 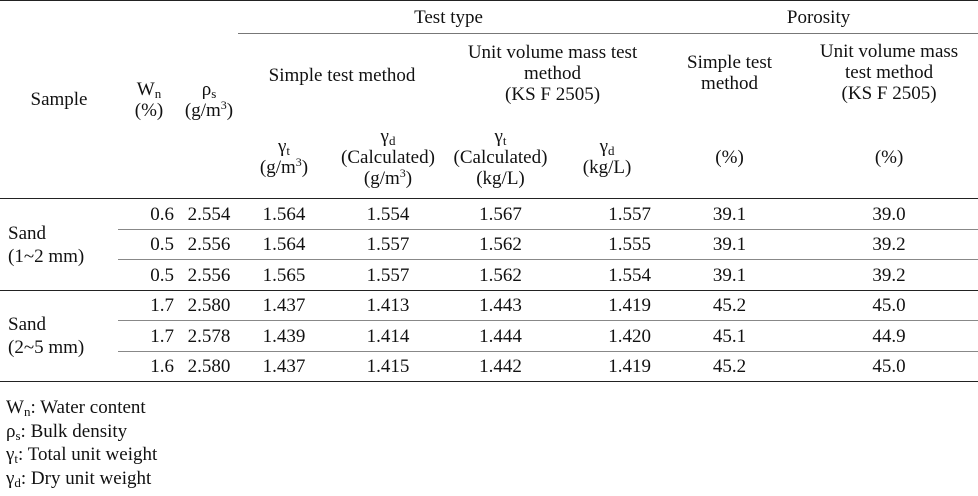 What do you see at coordinates (889, 214) in the screenshot?
I see `cell-por-unit: 39.0` at bounding box center [889, 214].